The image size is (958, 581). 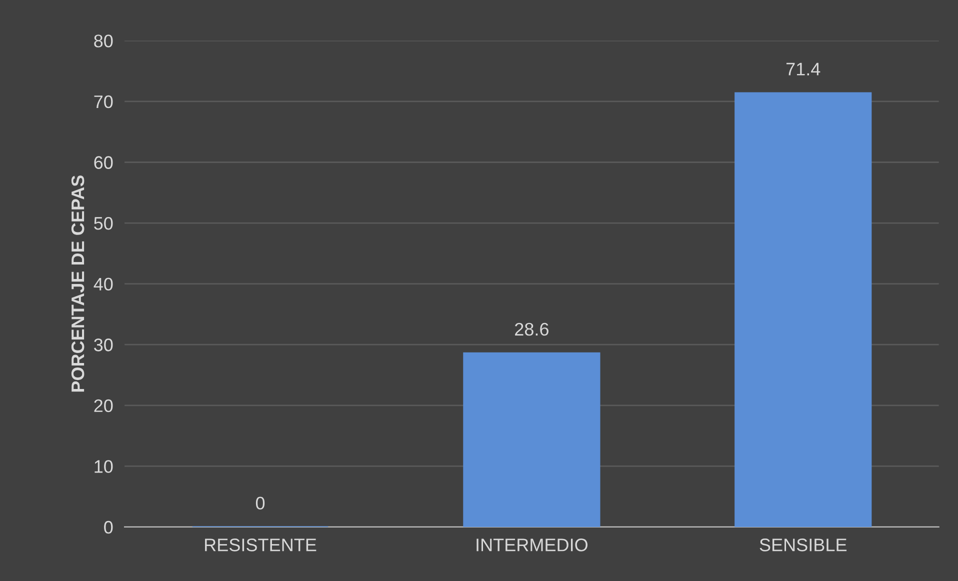 I want to click on y-tick-label: 50, so click(x=103, y=223).